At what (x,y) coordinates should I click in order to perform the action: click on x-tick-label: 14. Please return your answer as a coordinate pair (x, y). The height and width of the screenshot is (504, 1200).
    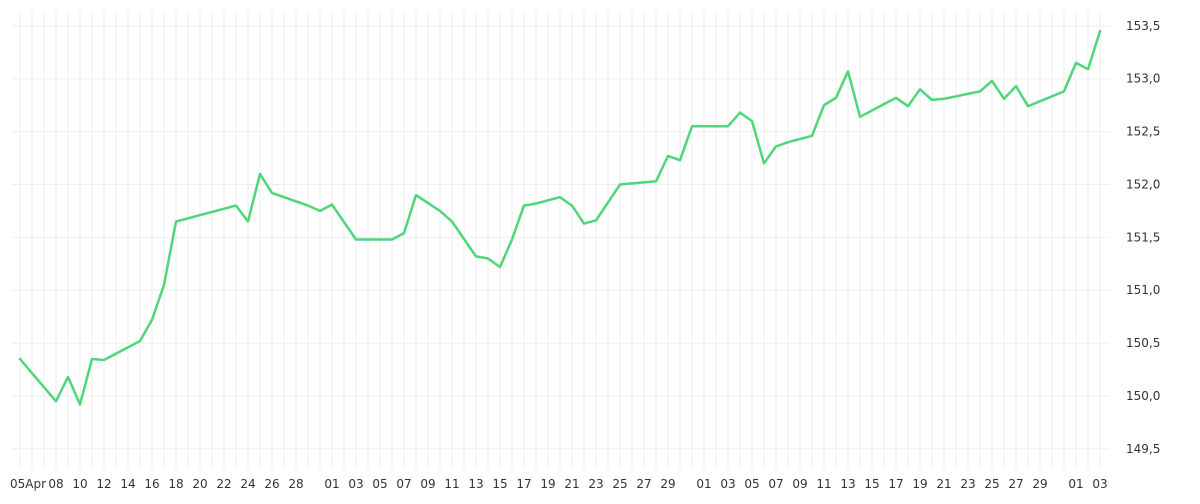
    Looking at the image, I should click on (127, 484).